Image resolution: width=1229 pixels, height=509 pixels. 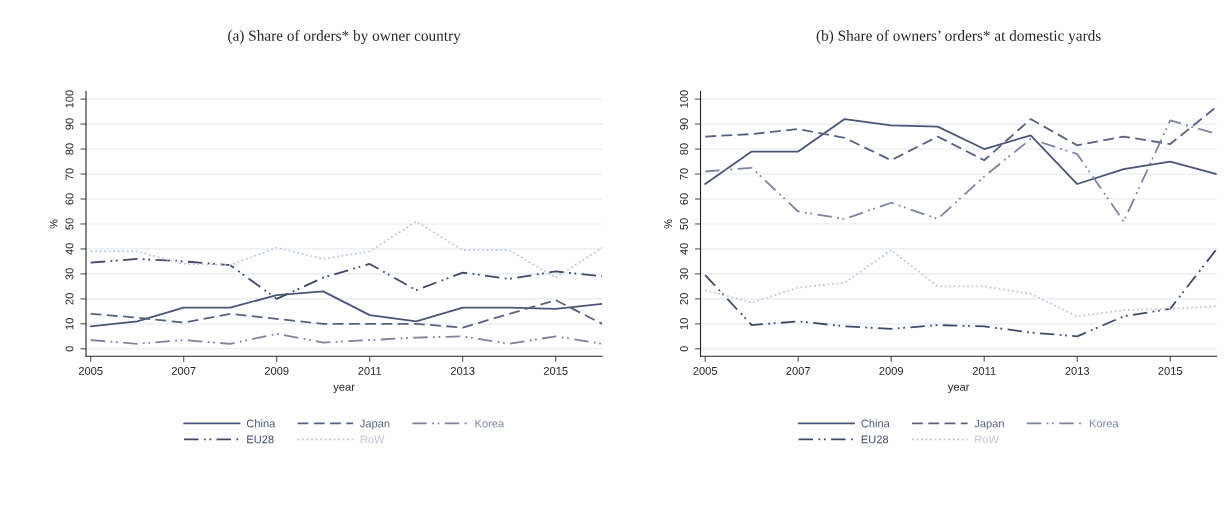 What do you see at coordinates (344, 37) in the screenshot?
I see `chart-title: (a) Share of orders* by owner country` at bounding box center [344, 37].